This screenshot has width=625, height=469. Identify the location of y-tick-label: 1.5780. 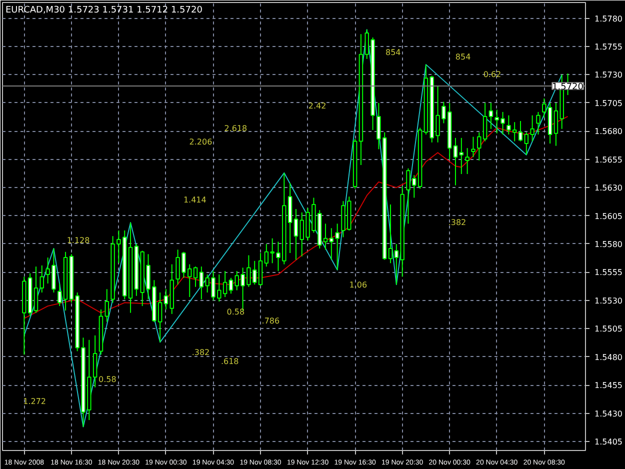
(608, 19).